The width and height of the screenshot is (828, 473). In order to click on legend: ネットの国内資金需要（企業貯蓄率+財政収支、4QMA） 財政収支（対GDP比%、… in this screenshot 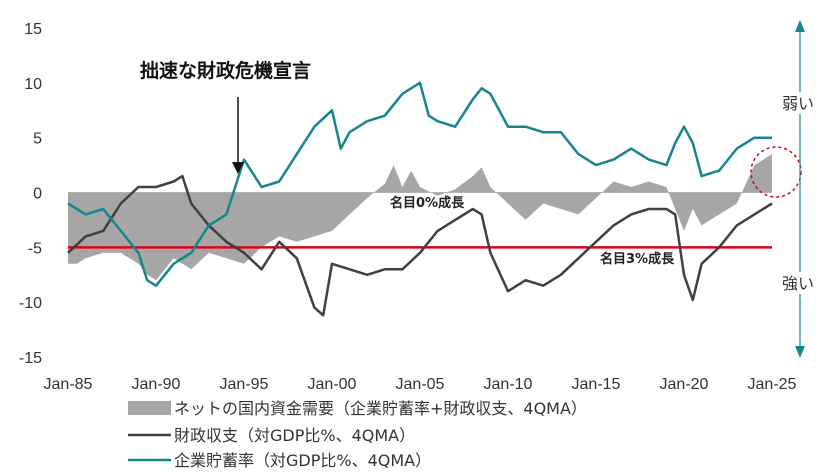, I will do `click(357, 434)`.